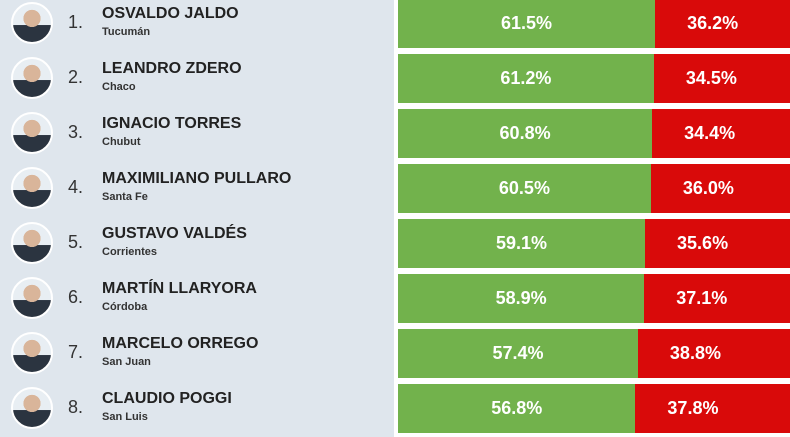  What do you see at coordinates (170, 13) in the screenshot?
I see `governor-name: OSVALDO JALDO` at bounding box center [170, 13].